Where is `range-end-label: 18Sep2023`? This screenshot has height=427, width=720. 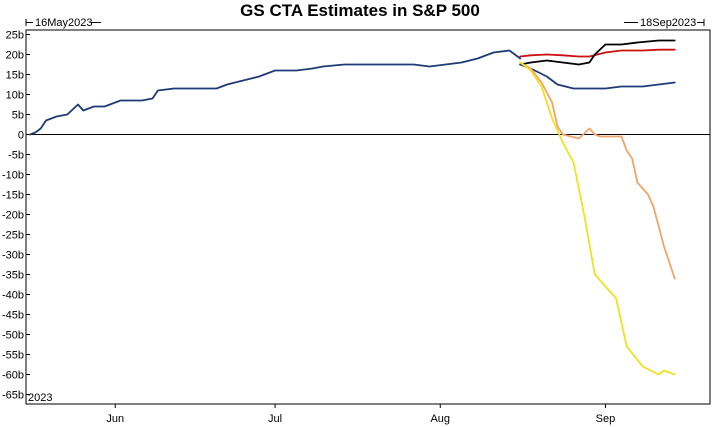
range-end-label: 18Sep2023 is located at coordinates (668, 23).